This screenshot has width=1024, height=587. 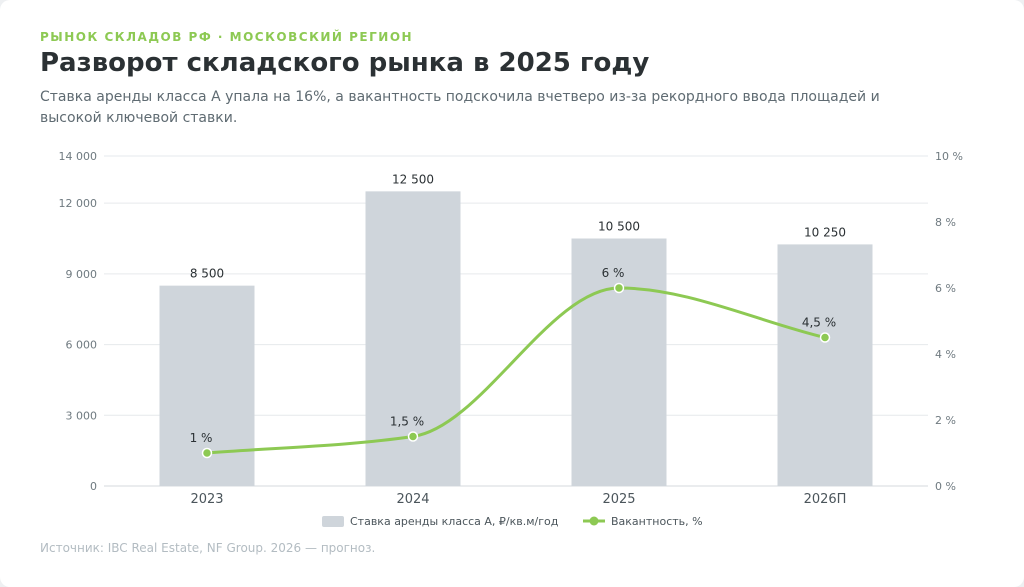 I want to click on y-right-tick-label: 10 %, so click(x=949, y=156).